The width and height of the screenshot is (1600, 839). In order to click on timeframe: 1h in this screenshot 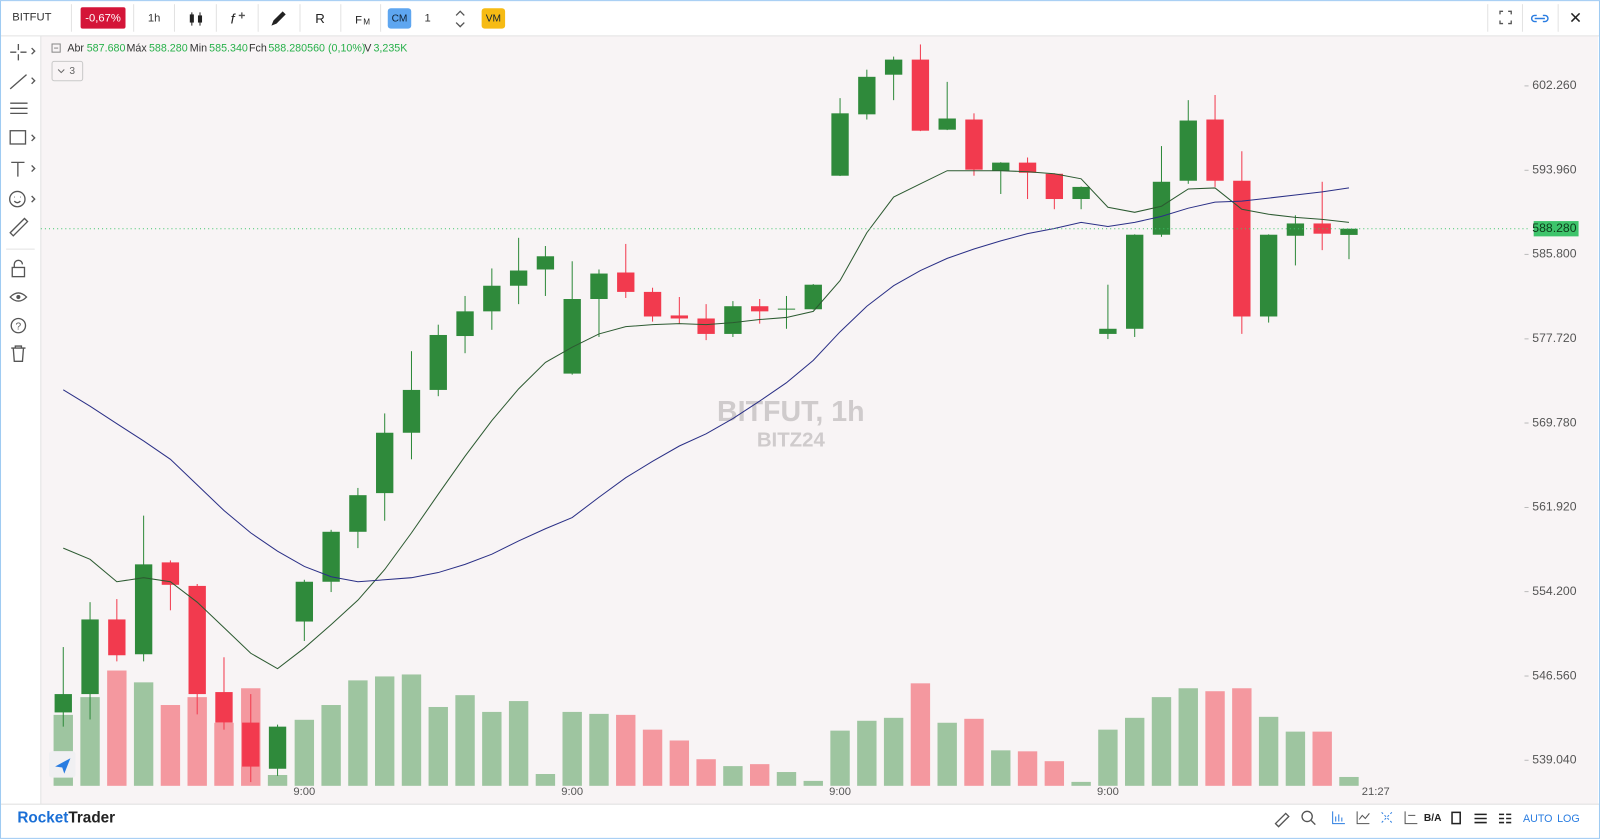, I will do `click(154, 18)`.